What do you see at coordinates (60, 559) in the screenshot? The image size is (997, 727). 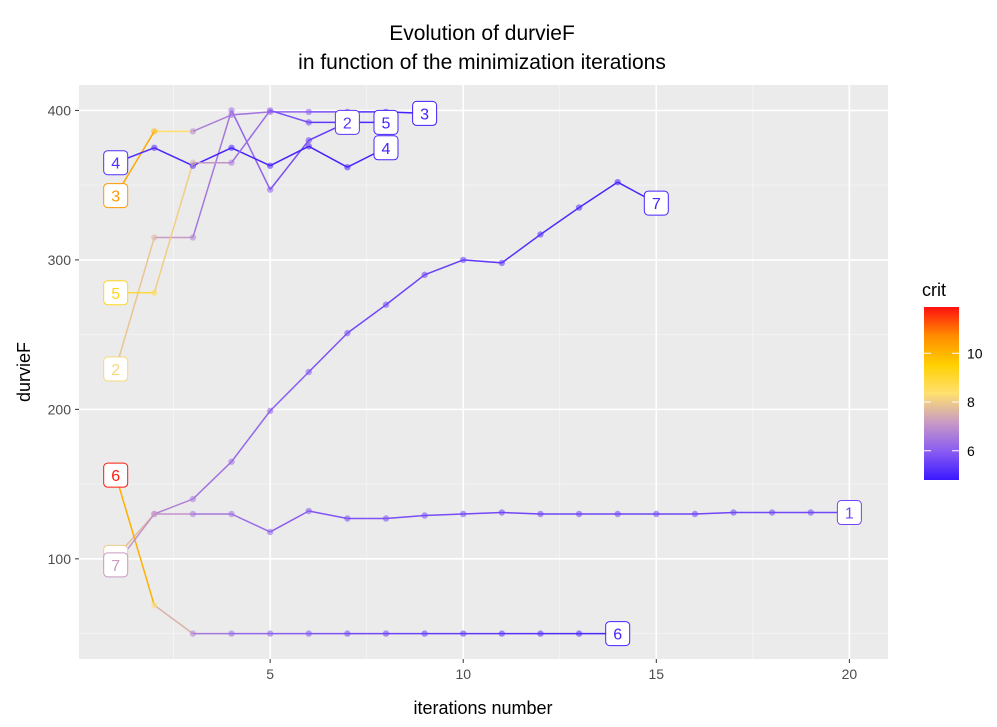 I see `y-tick-label: 100` at bounding box center [60, 559].